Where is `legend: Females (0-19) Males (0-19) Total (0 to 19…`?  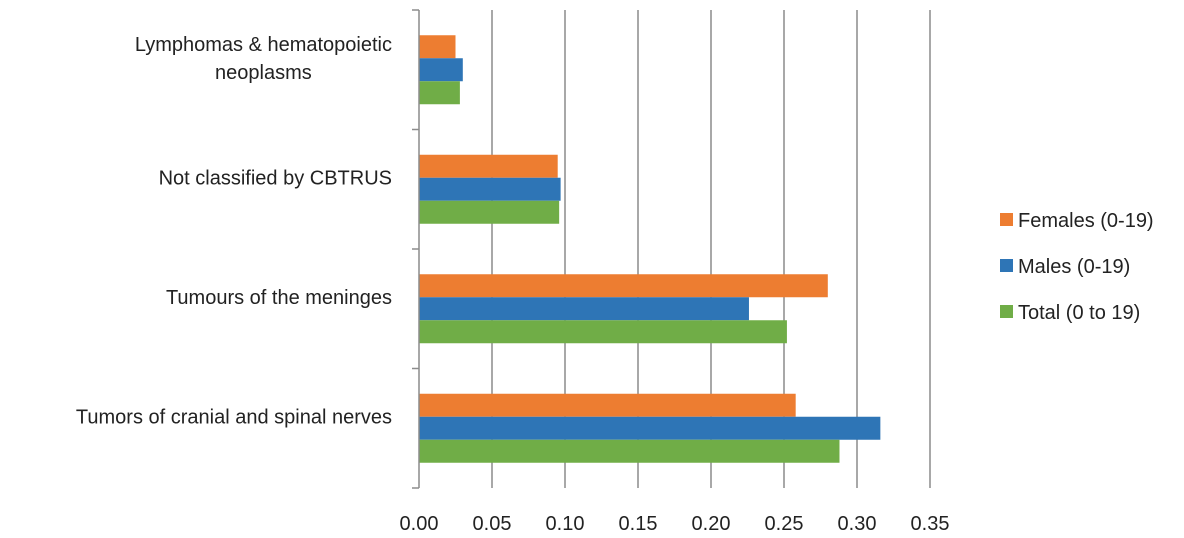
legend: Females (0-19) Males (0-19) Total (0 to 19… is located at coordinates (1077, 267).